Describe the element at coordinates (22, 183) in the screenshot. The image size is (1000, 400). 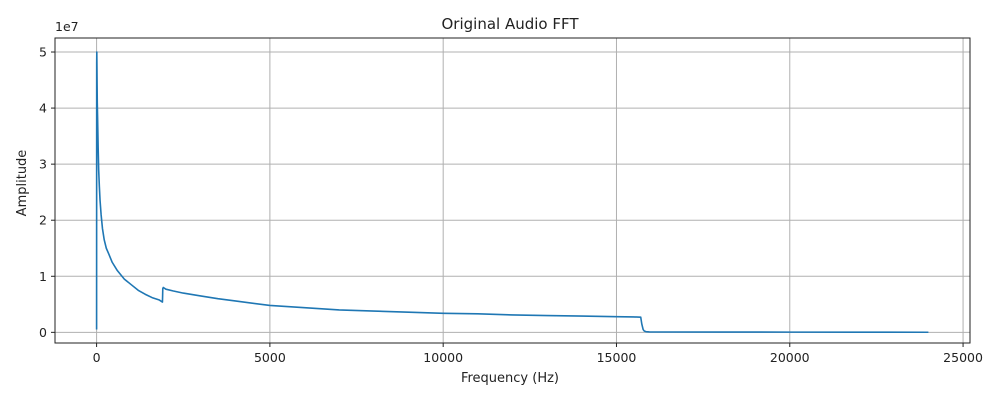
I see `y-axis-label: Amplitude` at that location.